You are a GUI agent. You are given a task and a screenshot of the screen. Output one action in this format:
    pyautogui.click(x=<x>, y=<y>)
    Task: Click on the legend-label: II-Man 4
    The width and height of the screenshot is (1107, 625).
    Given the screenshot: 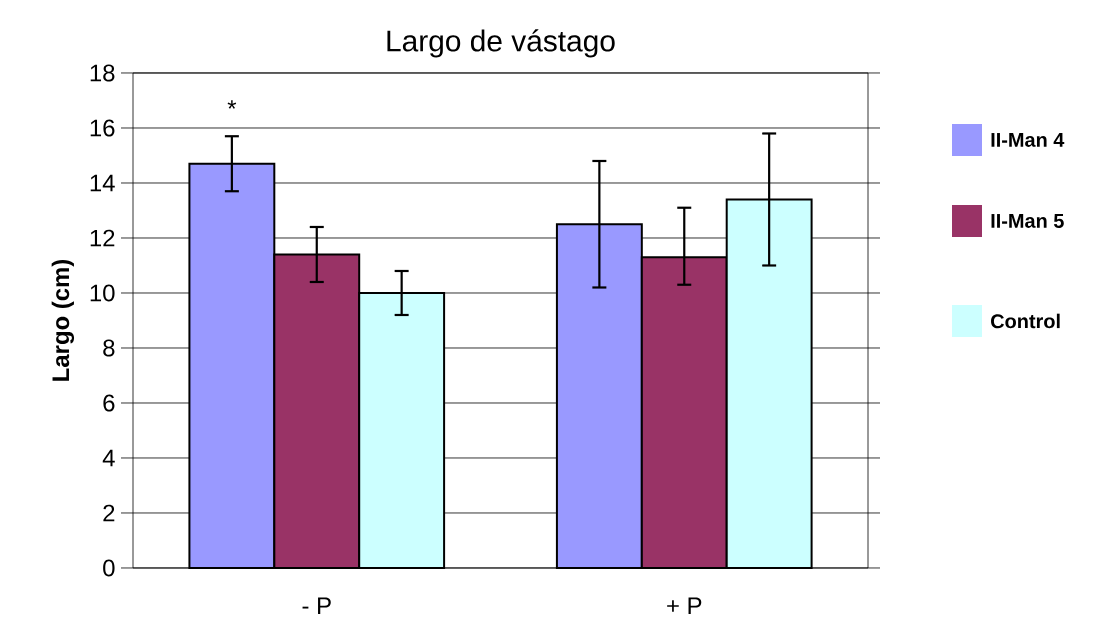 What is the action you would take?
    pyautogui.click(x=1028, y=140)
    